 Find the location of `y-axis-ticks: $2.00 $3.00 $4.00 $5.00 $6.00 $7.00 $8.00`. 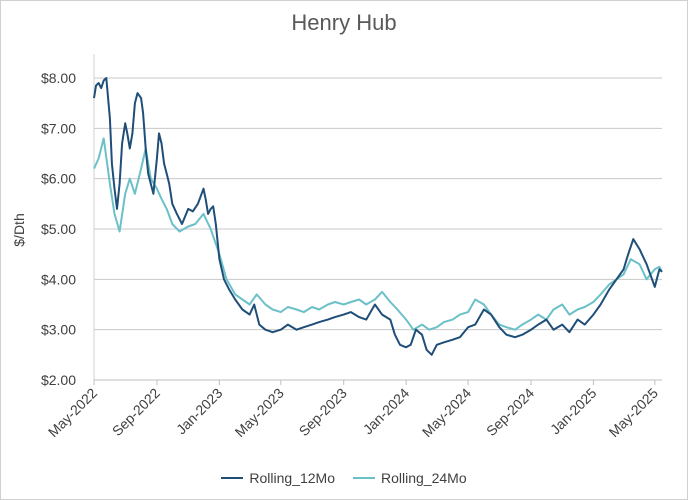

y-axis-ticks: $2.00 $3.00 $4.00 $5.00 $6.00 $7.00 $8.00 is located at coordinates (58, 229).